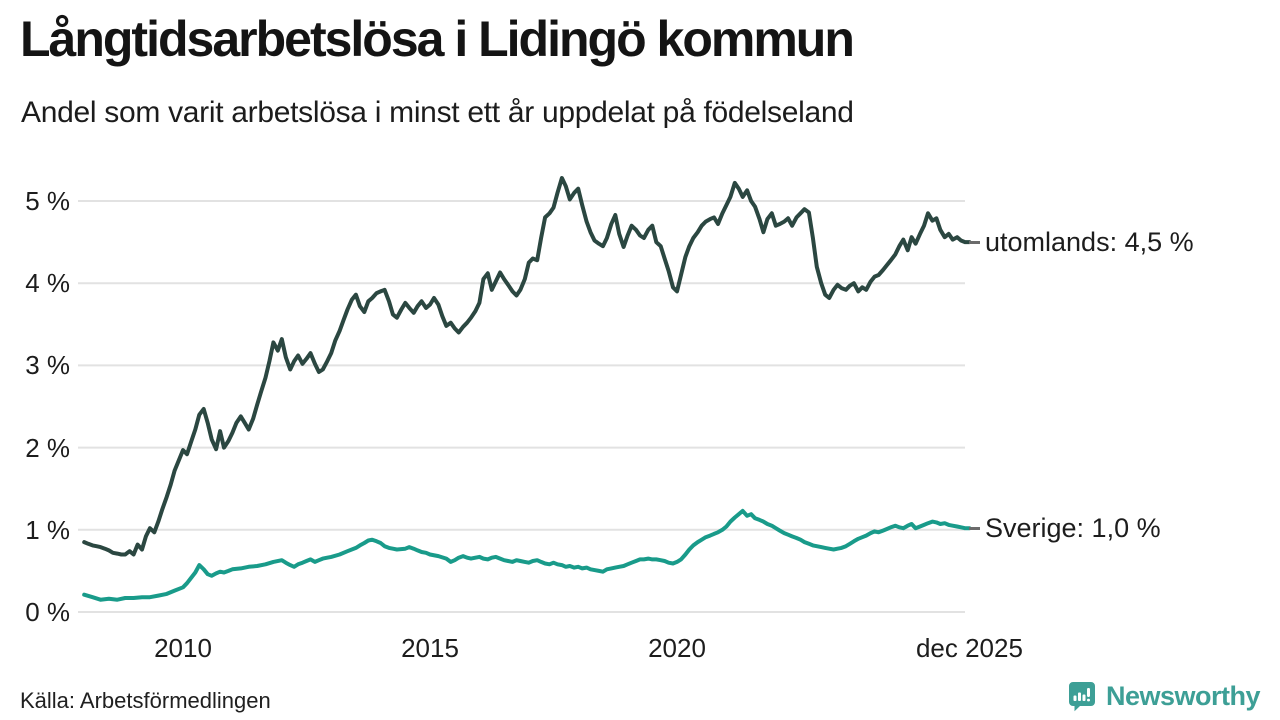 Image resolution: width=1280 pixels, height=720 pixels. What do you see at coordinates (437, 39) in the screenshot?
I see `page-title: Långtidsarbetslösa i Lidingö kommun` at bounding box center [437, 39].